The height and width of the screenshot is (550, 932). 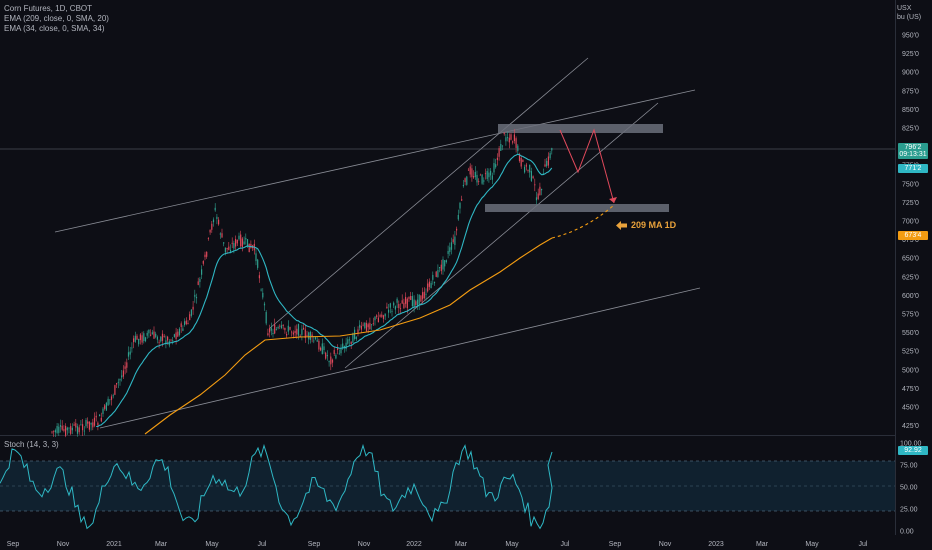 I want to click on symbol-title: Corn Futures, 1D, CBOT, so click(x=48, y=8).